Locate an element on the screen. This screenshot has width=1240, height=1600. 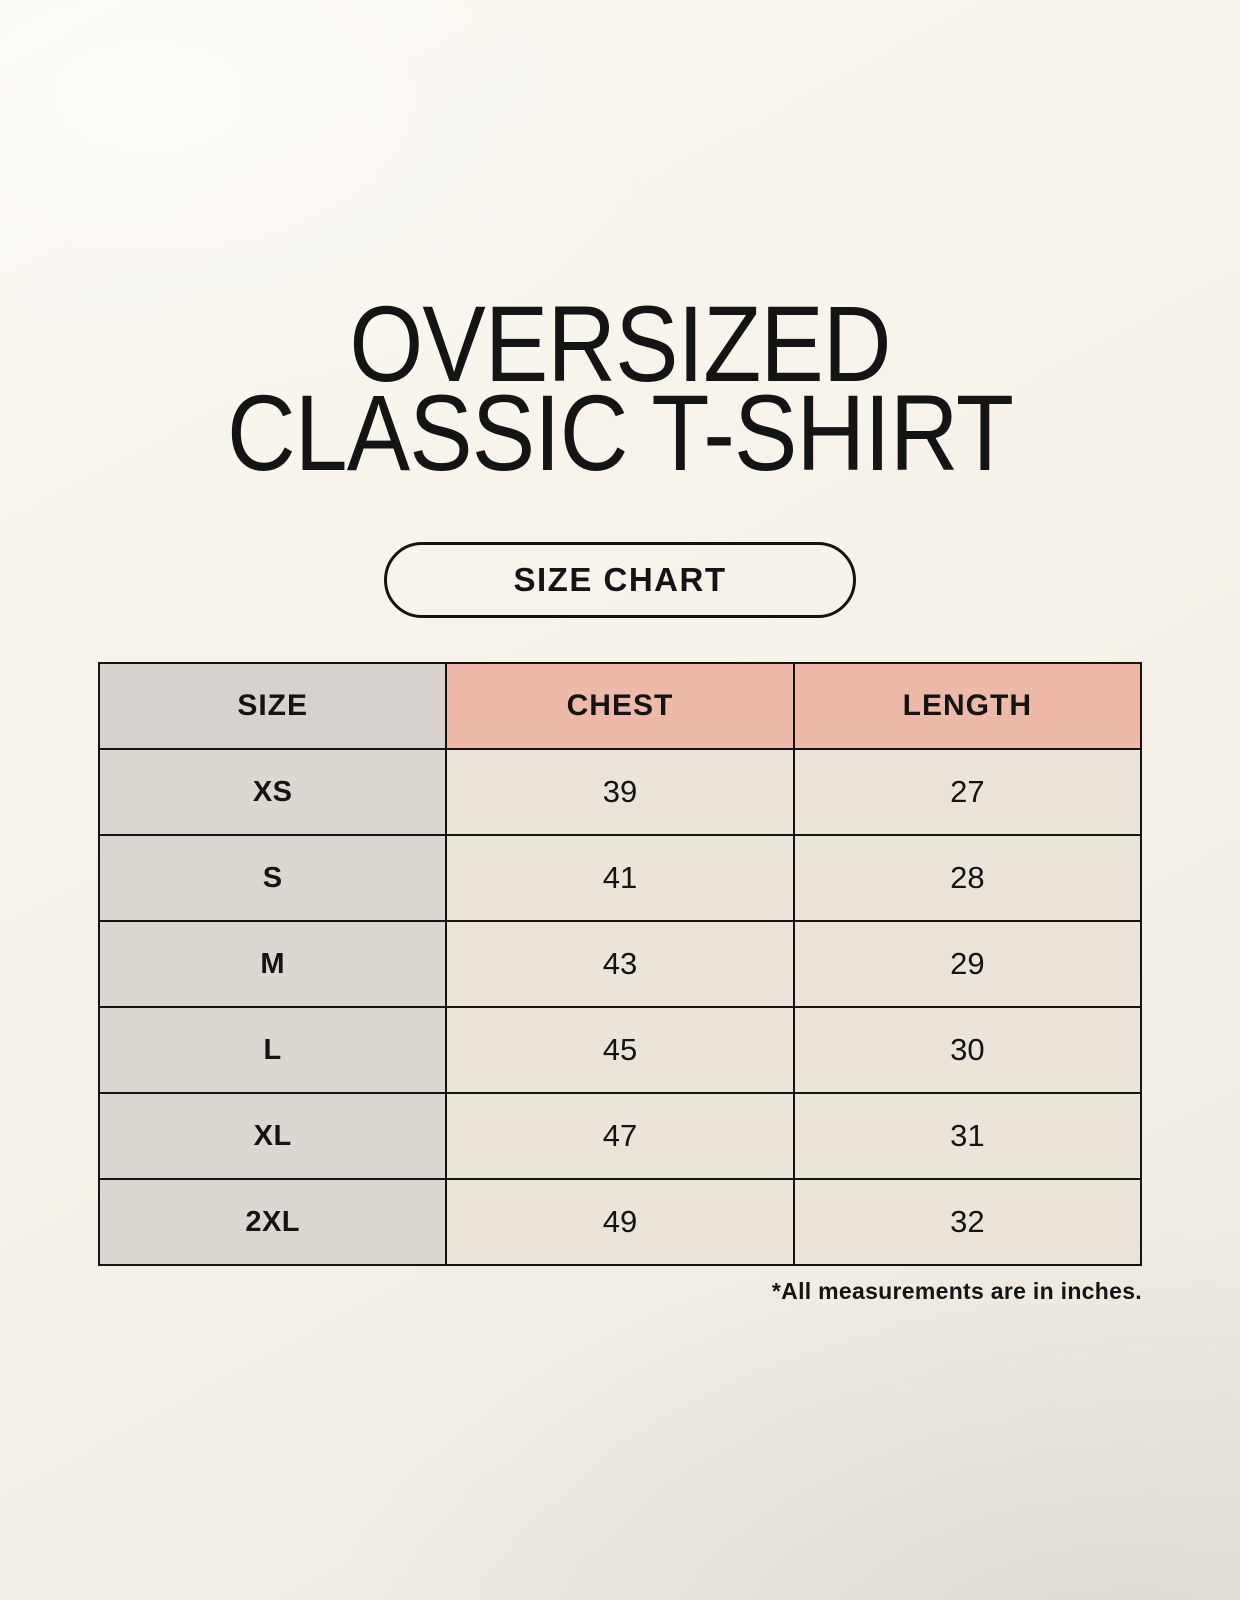
chest-value-cell: 49 is located at coordinates (620, 1222).